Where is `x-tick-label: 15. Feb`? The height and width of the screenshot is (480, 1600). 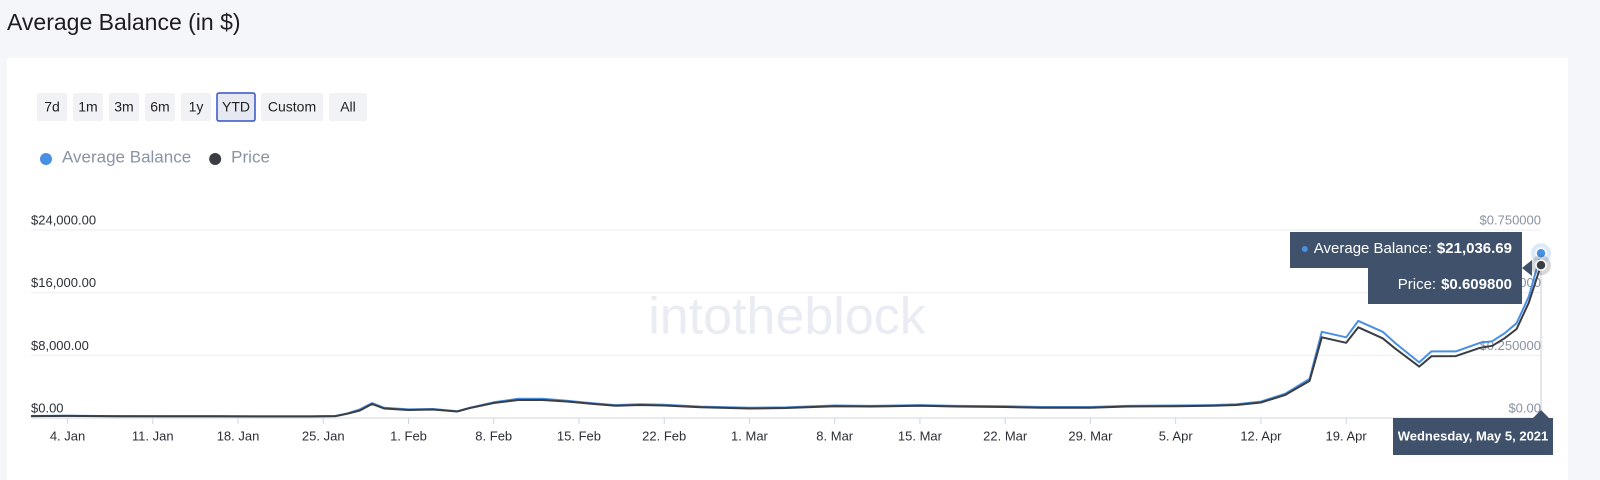 x-tick-label: 15. Feb is located at coordinates (579, 435).